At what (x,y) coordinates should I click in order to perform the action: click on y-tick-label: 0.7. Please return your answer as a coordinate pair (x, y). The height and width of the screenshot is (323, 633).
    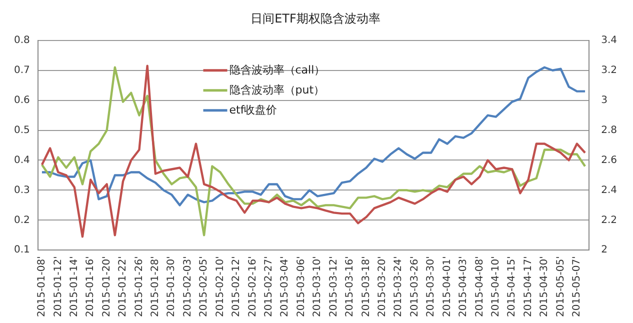
    Looking at the image, I should click on (22, 70).